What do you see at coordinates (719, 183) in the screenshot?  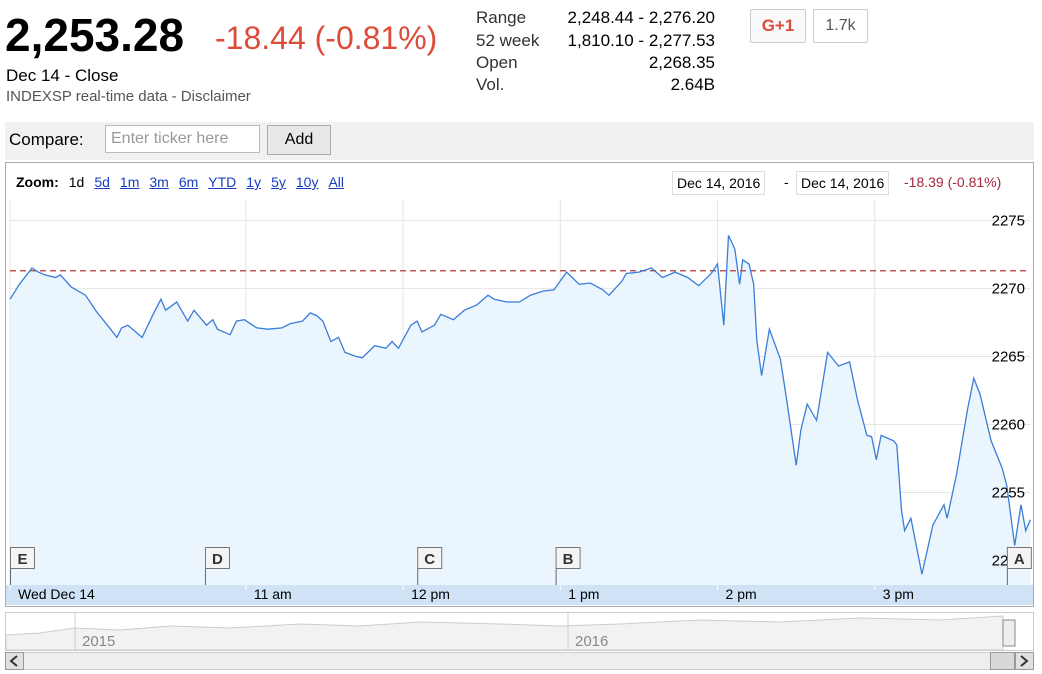 I see `range-start: Dec 14, 2016` at bounding box center [719, 183].